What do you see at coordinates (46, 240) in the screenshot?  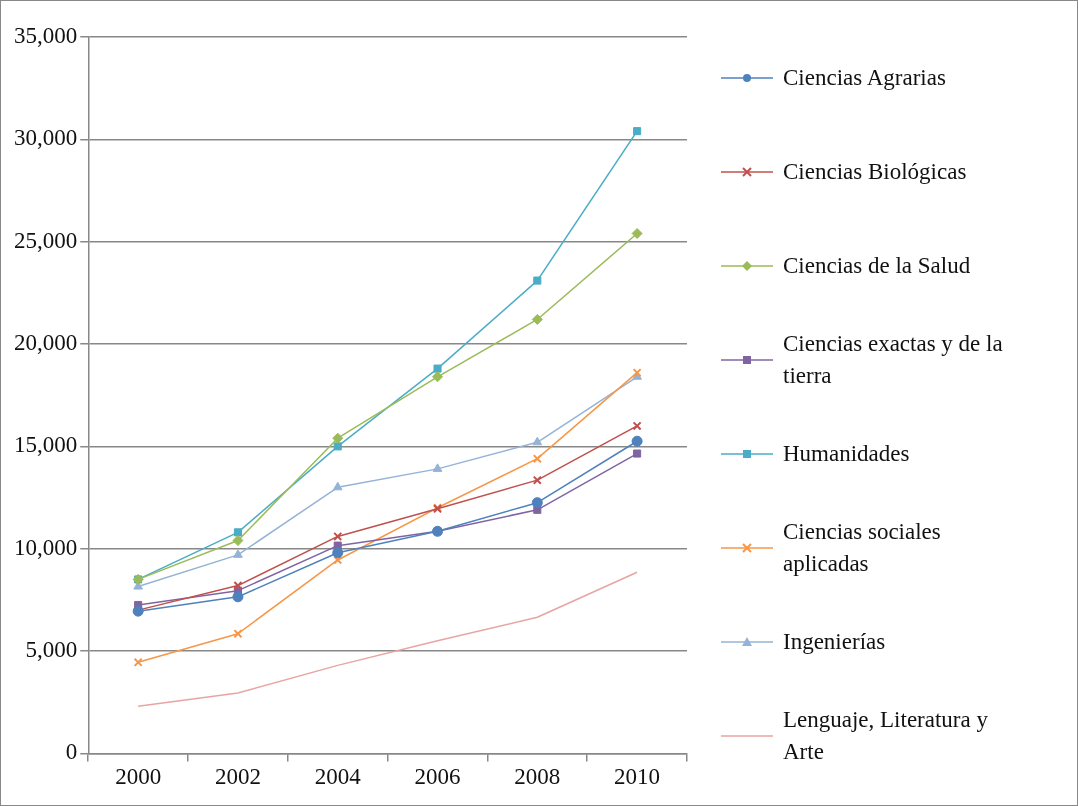 I see `y-tick-label: 25,000` at bounding box center [46, 240].